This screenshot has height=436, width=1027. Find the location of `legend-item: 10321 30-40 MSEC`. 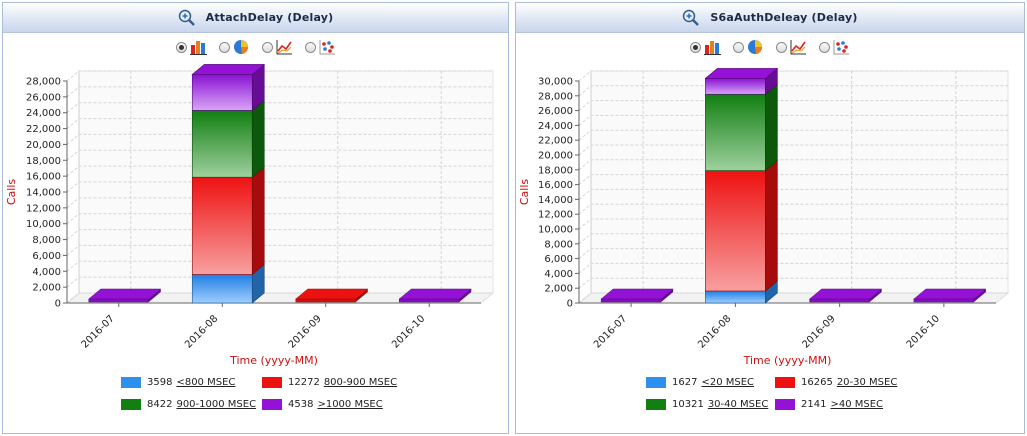

legend-item: 10321 30-40 MSEC is located at coordinates (707, 404).